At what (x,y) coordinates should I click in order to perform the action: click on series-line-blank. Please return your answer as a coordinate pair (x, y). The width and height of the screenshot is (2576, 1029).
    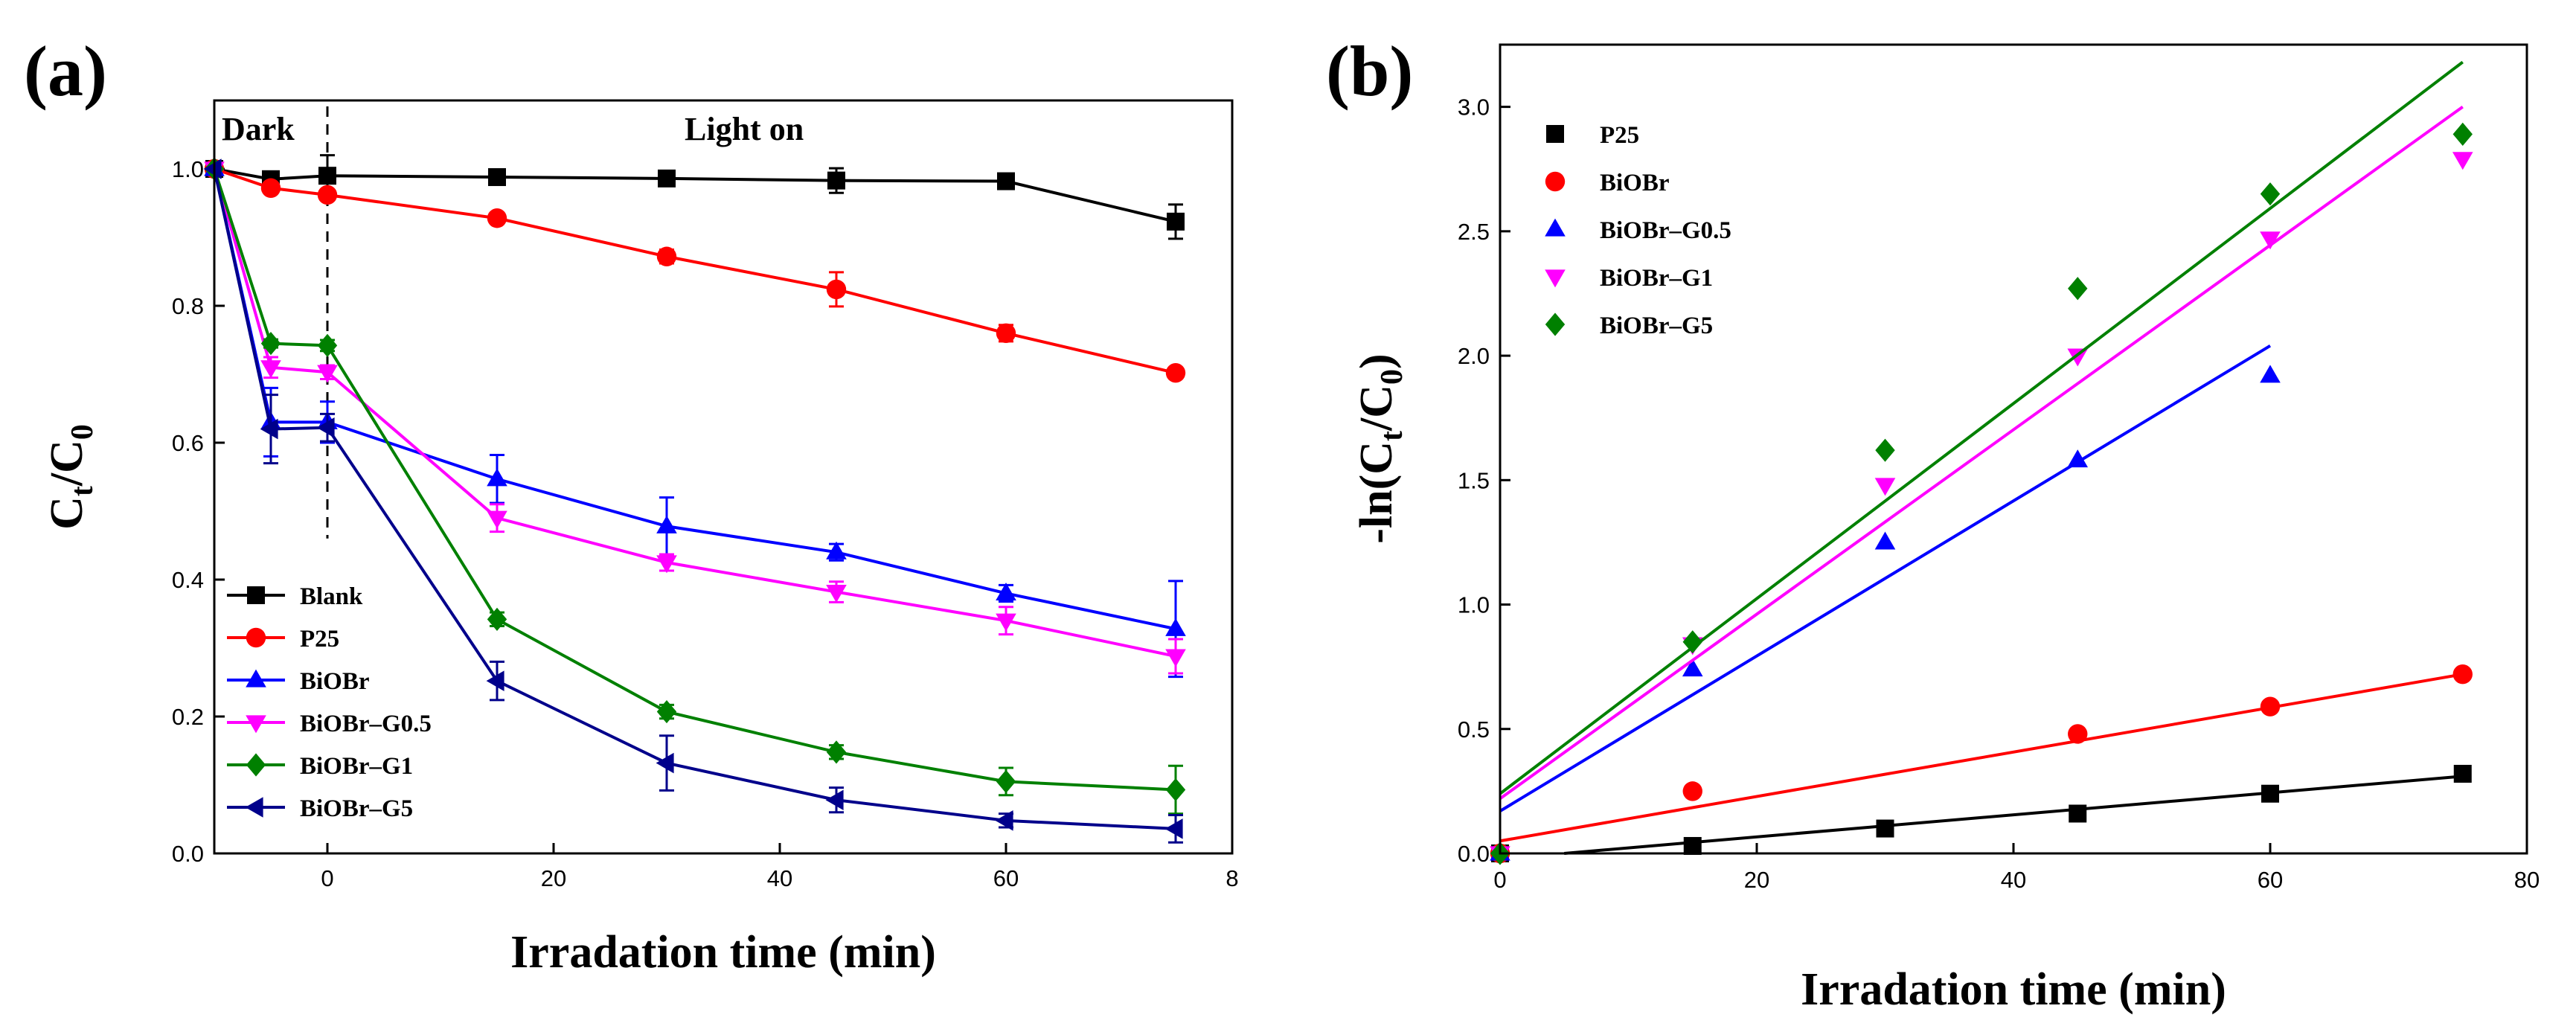
    Looking at the image, I should click on (695, 195).